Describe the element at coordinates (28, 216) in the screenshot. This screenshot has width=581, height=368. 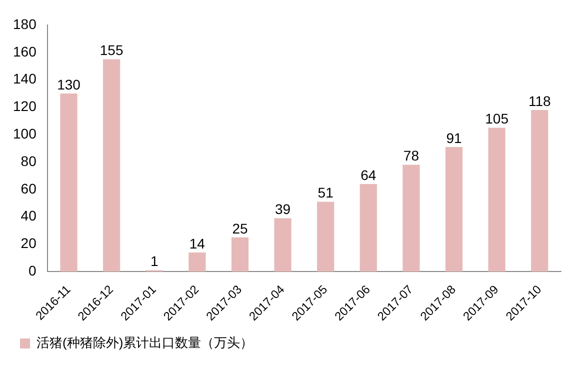
I see `y-tick-label: 40` at that location.